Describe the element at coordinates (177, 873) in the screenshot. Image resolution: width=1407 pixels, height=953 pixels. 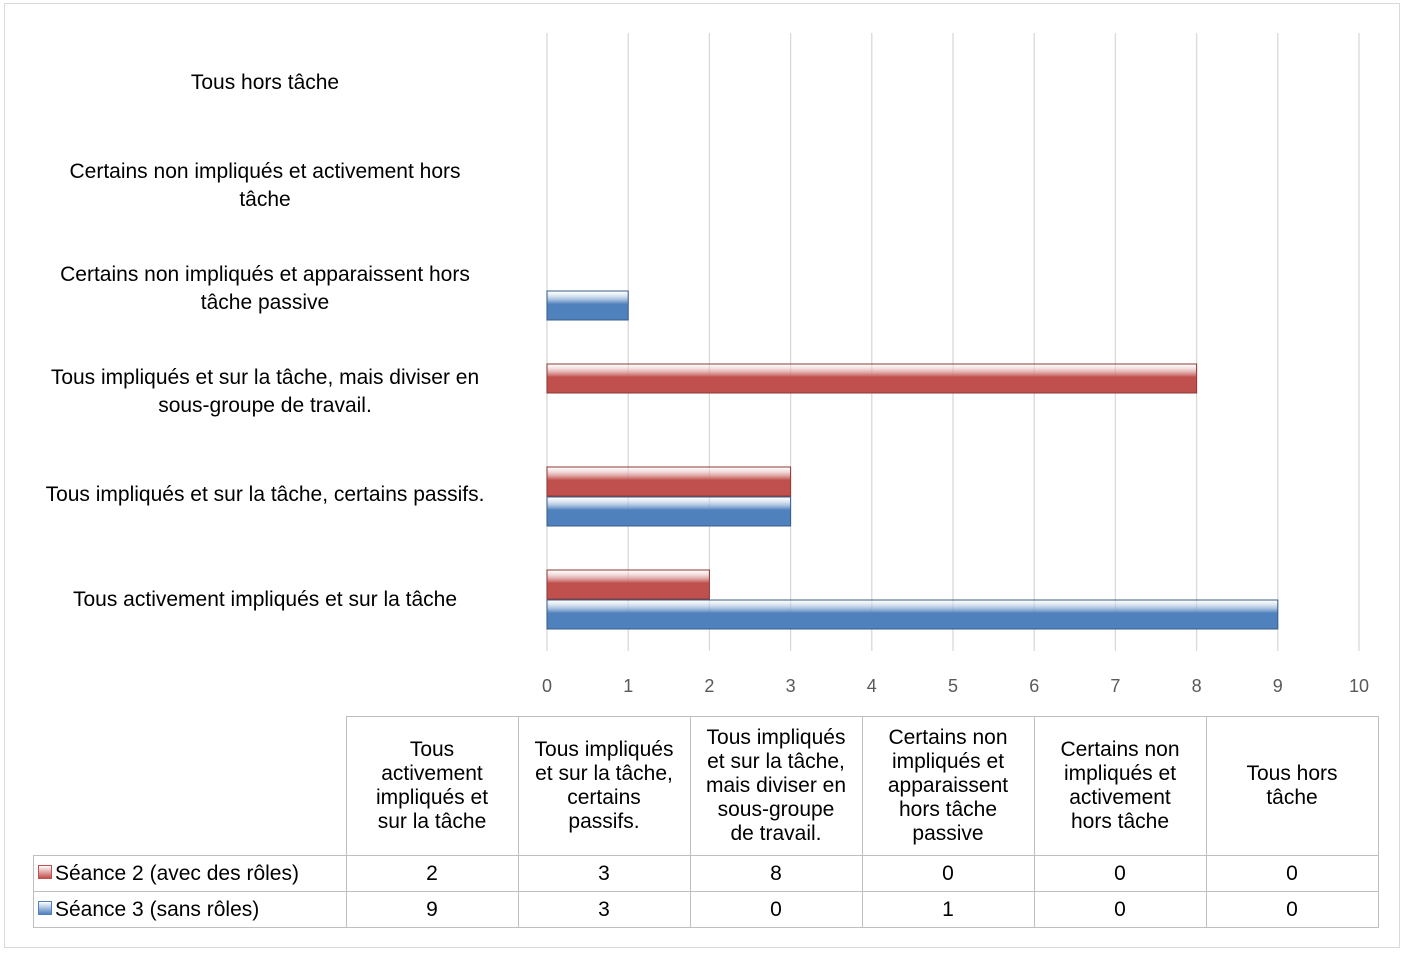
I see `series-name: Séance 2 (avec des rôles)` at that location.